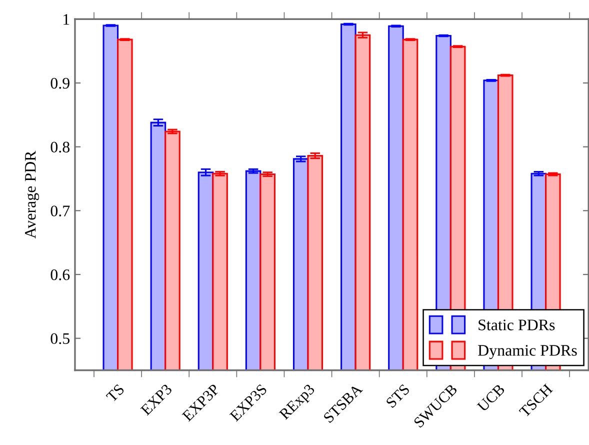  Describe the element at coordinates (60, 211) in the screenshot. I see `y-tick-label: 0.7` at that location.